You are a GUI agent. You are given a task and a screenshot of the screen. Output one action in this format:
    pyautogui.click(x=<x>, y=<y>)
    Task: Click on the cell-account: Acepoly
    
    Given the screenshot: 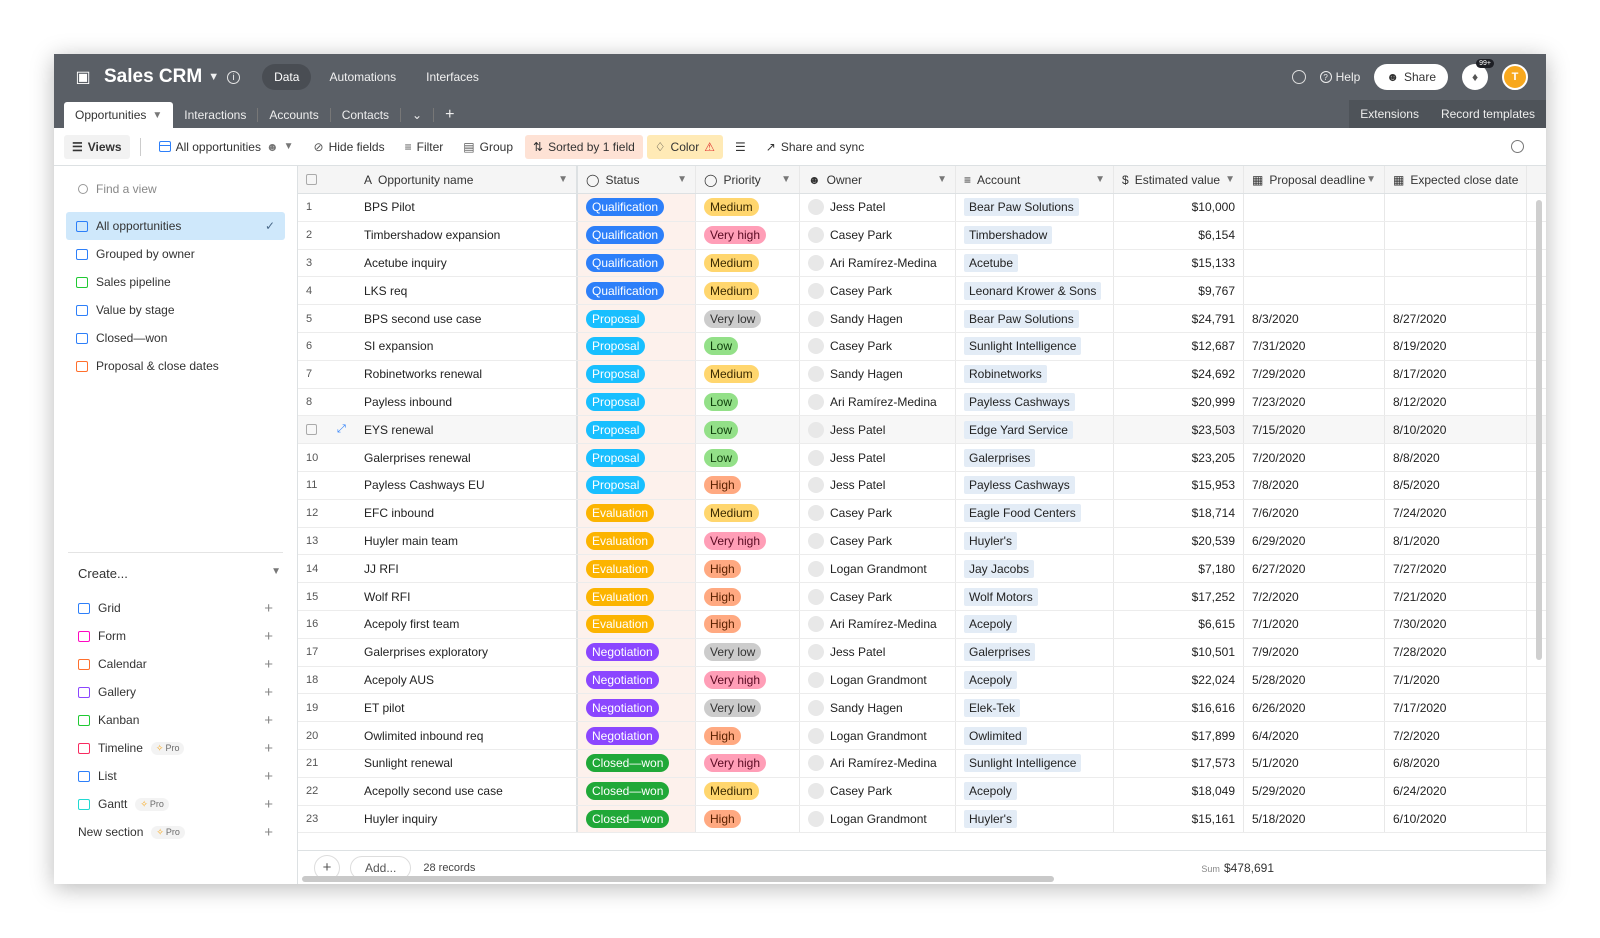 What is the action you would take?
    pyautogui.click(x=1035, y=680)
    